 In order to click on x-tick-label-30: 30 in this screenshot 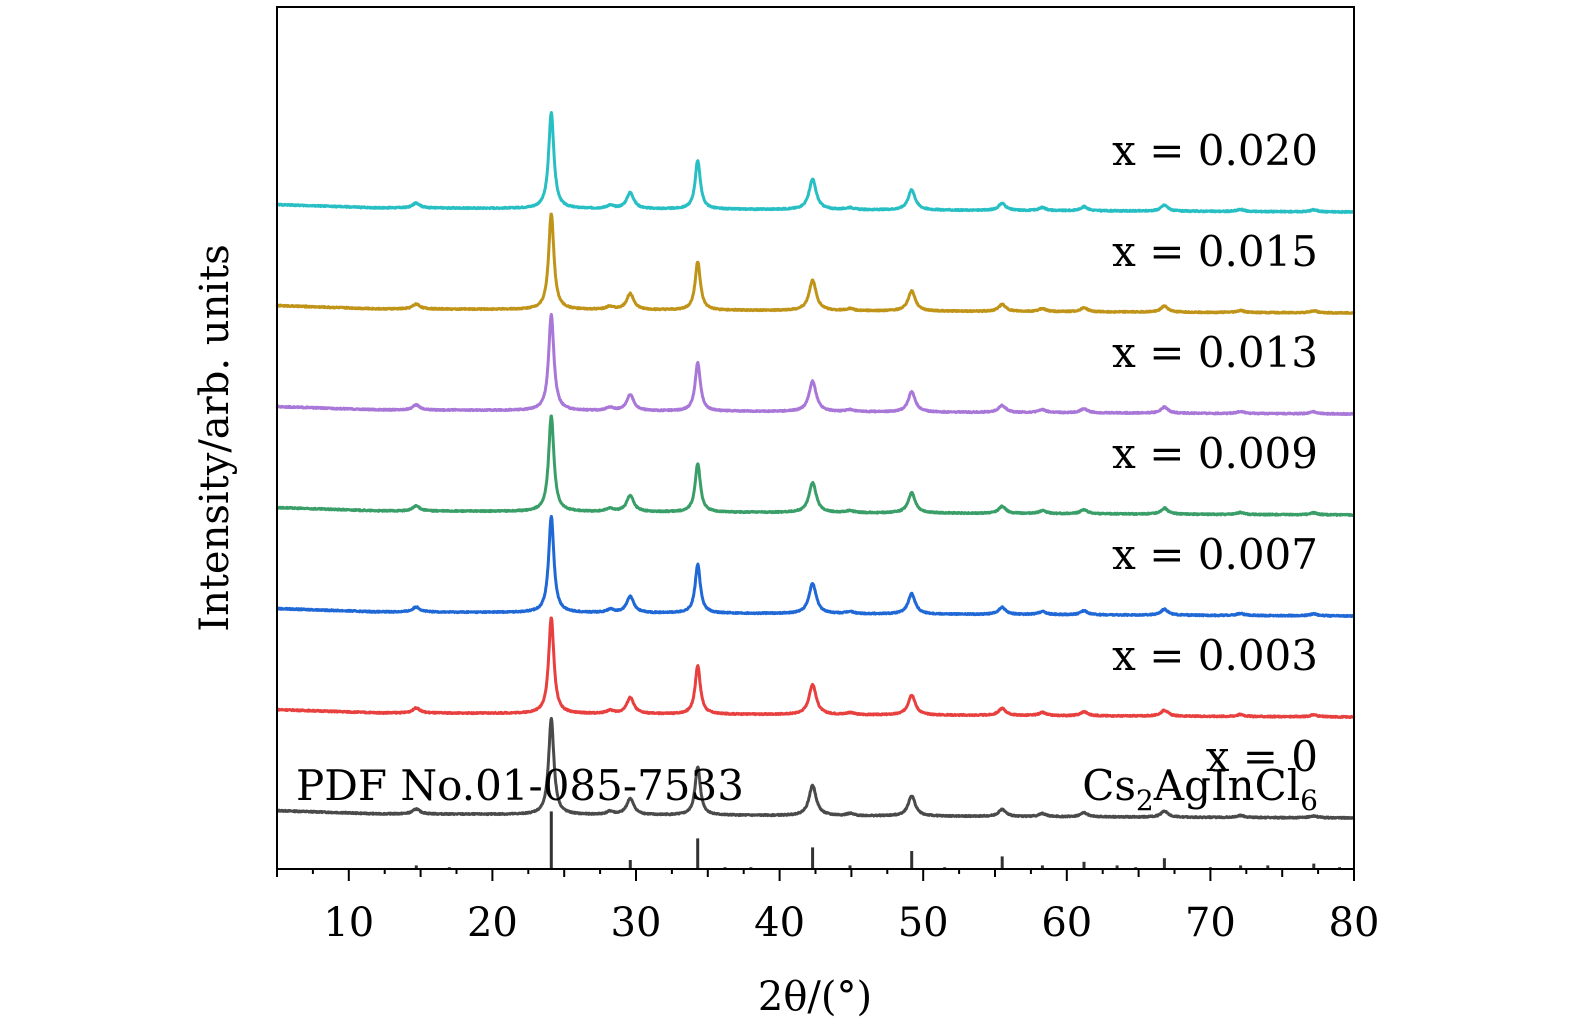, I will do `click(636, 923)`.